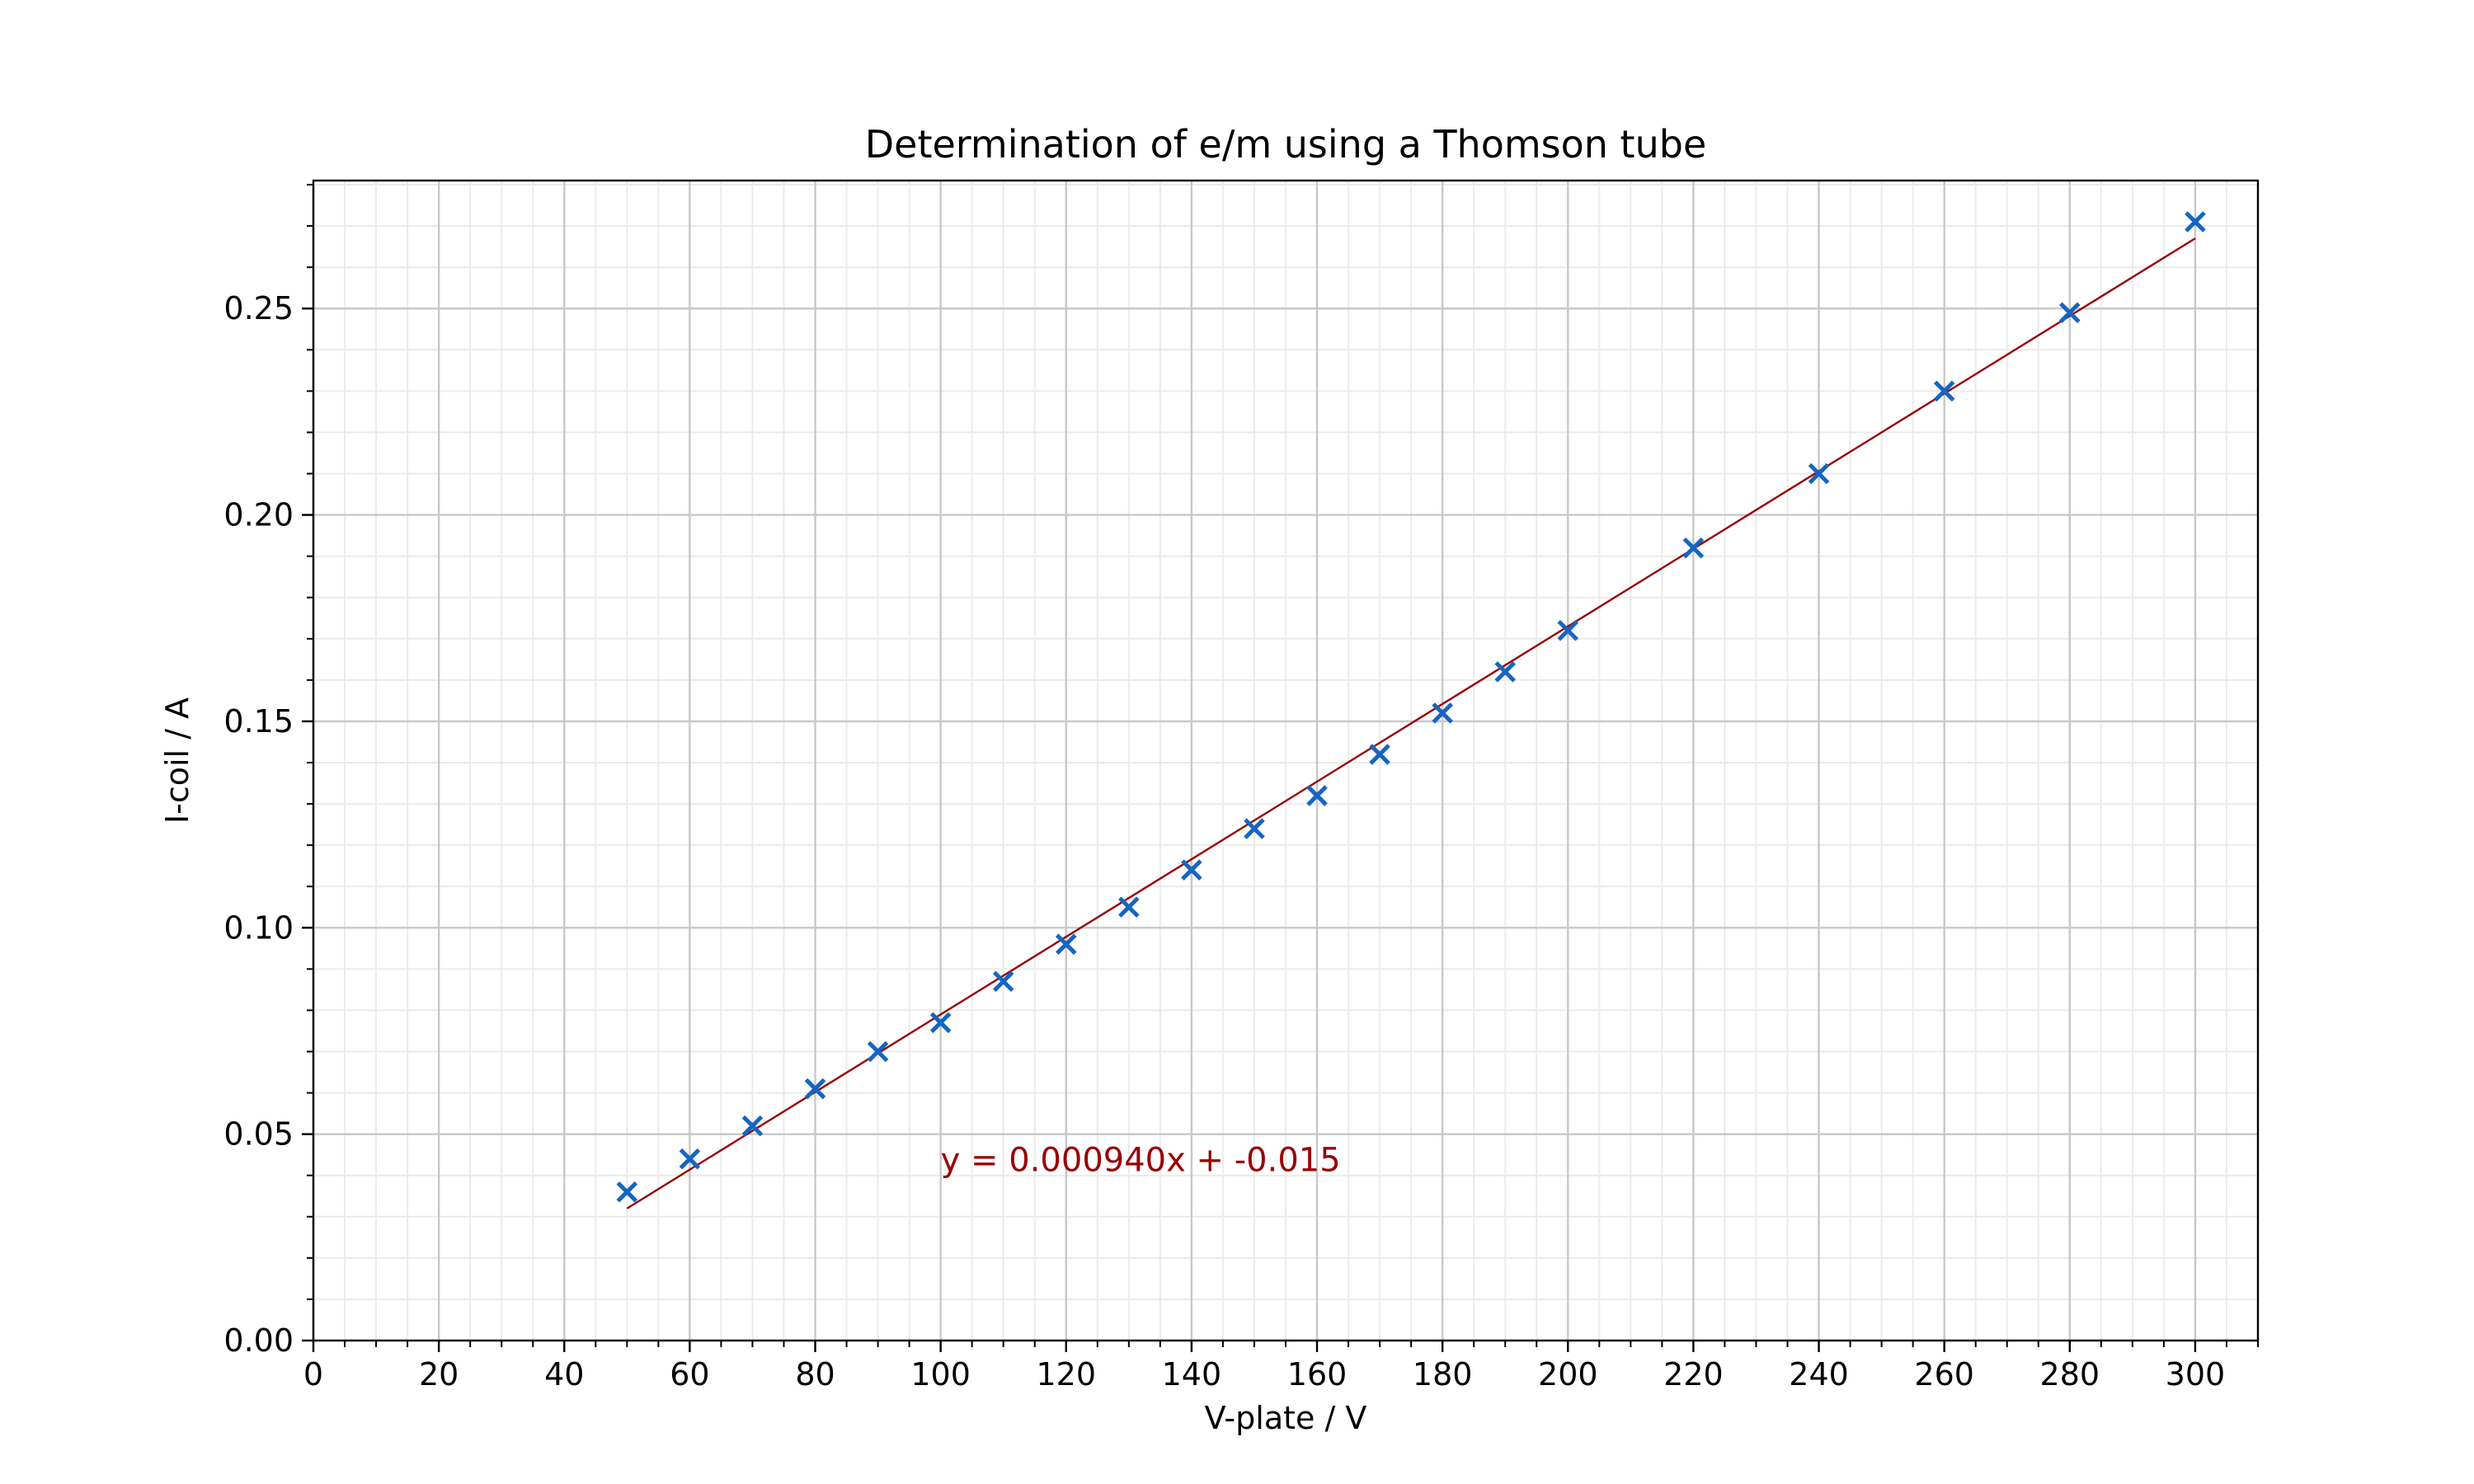 Image resolution: width=2474 pixels, height=1484 pixels. I want to click on y-tick-label: 0.20, so click(258, 515).